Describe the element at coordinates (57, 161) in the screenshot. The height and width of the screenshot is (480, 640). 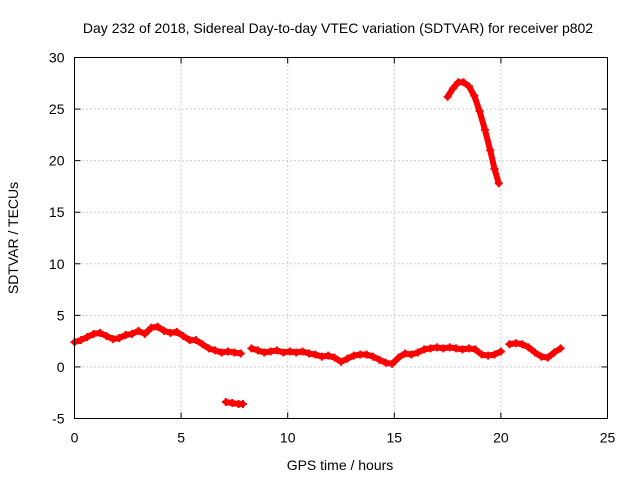
I see `y-tick-label: 20` at that location.